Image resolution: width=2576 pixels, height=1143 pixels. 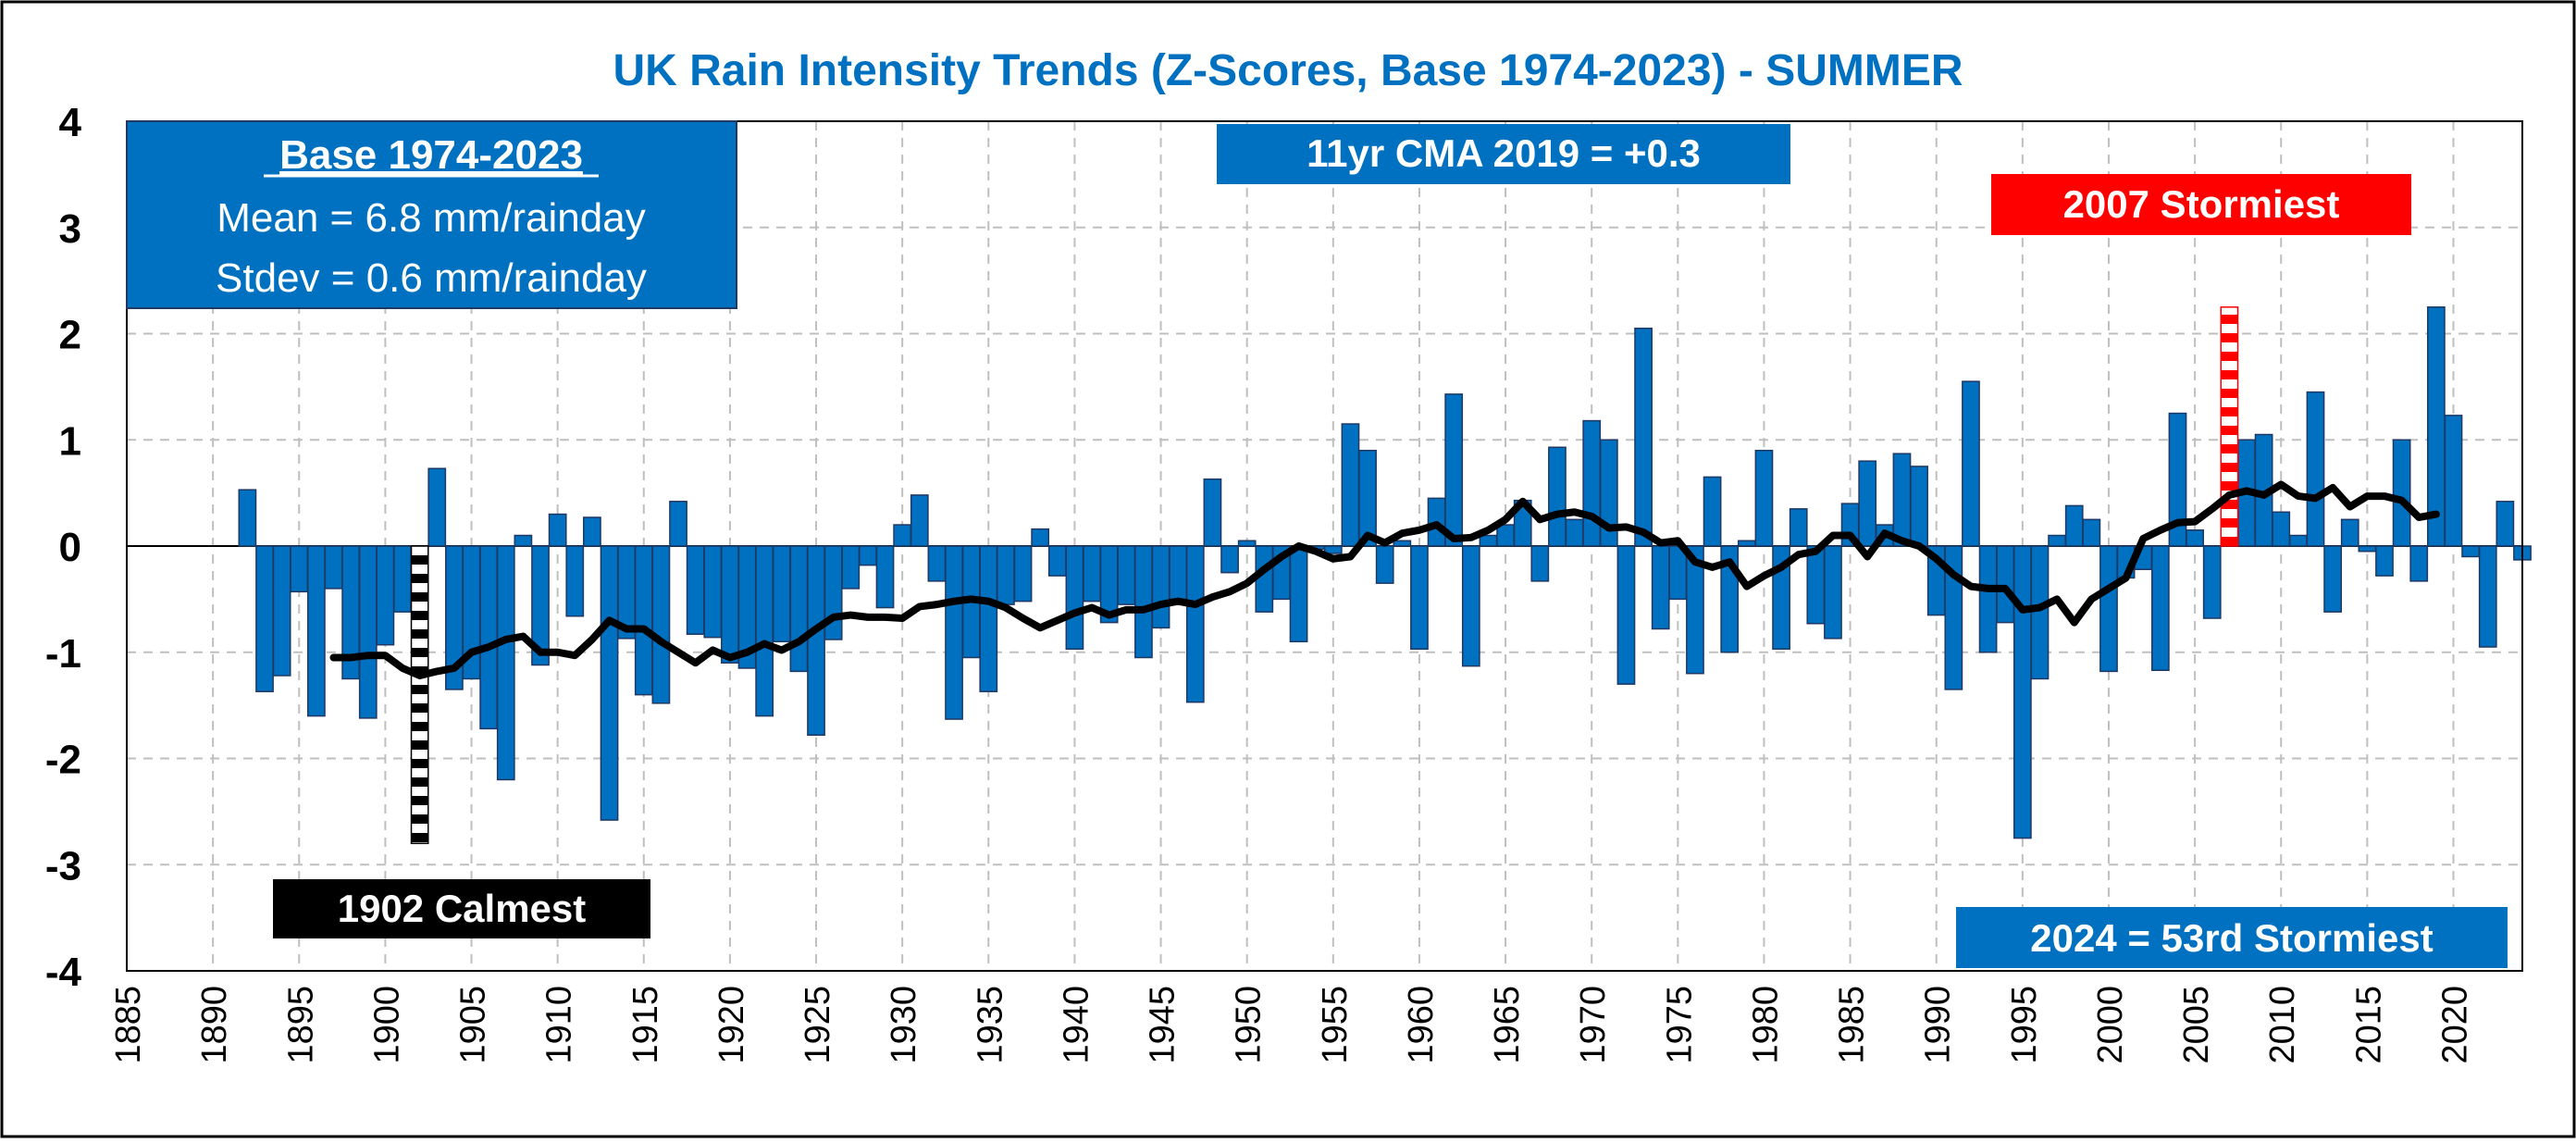 I want to click on x-tick-label: 1900, so click(x=386, y=1025).